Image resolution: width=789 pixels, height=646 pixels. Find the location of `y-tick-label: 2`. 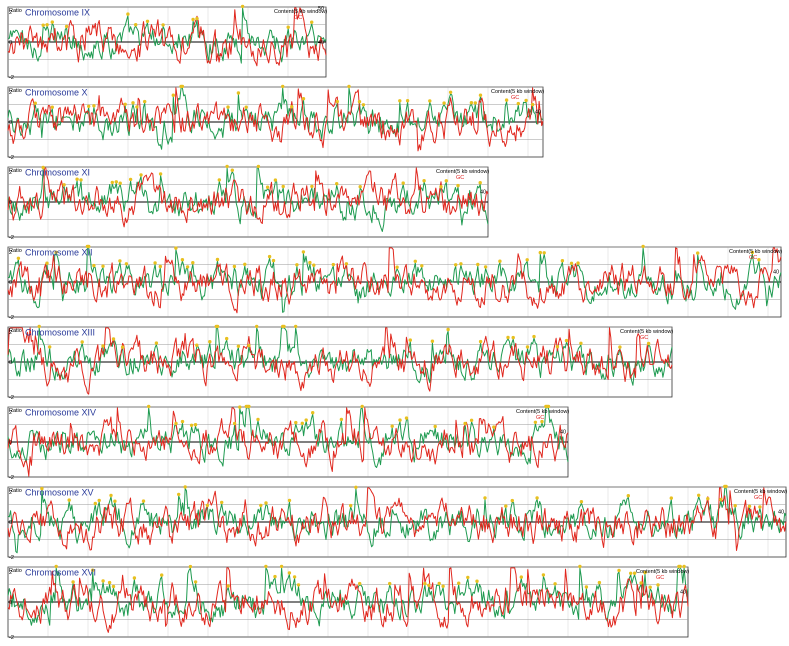

y-tick-label: 2 is located at coordinates (10, 93).